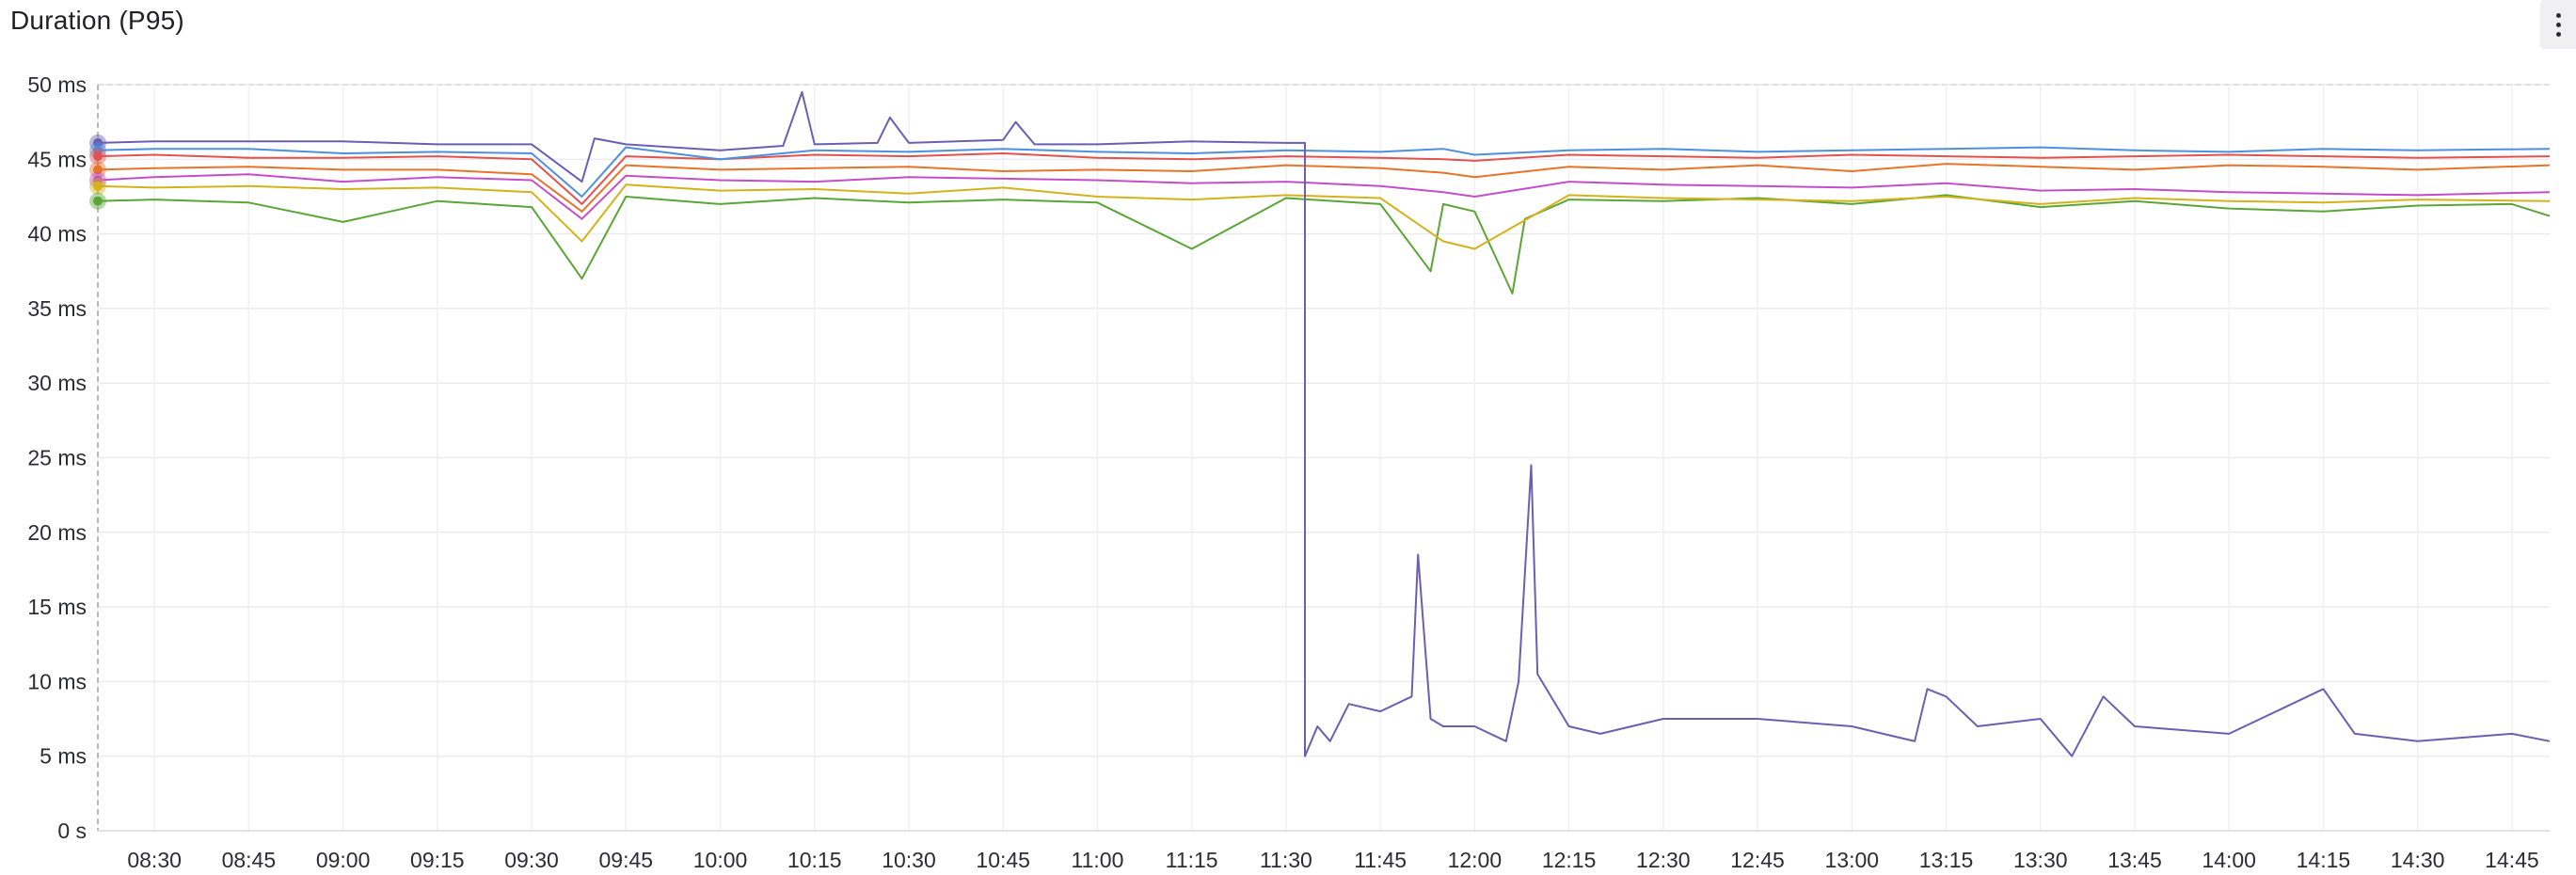  Describe the element at coordinates (531, 860) in the screenshot. I see `x-tick-label: 09:30` at that location.